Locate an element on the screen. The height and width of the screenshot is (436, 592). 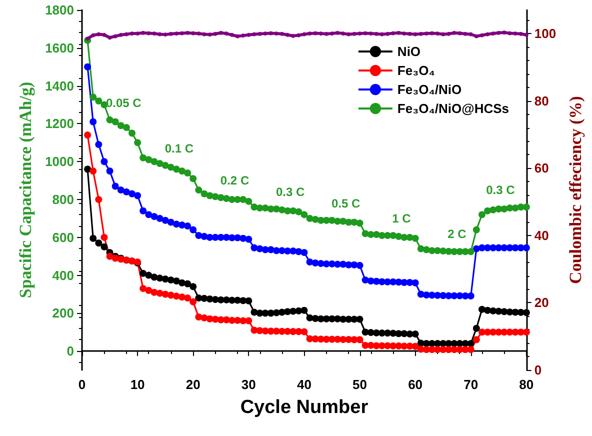
y2-tick-label: 40 is located at coordinates (541, 235).